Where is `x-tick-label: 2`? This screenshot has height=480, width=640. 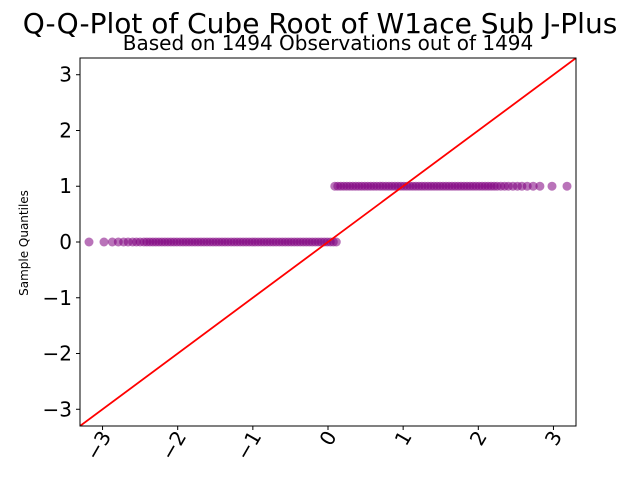
x-tick-label: 2 is located at coordinates (478, 438).